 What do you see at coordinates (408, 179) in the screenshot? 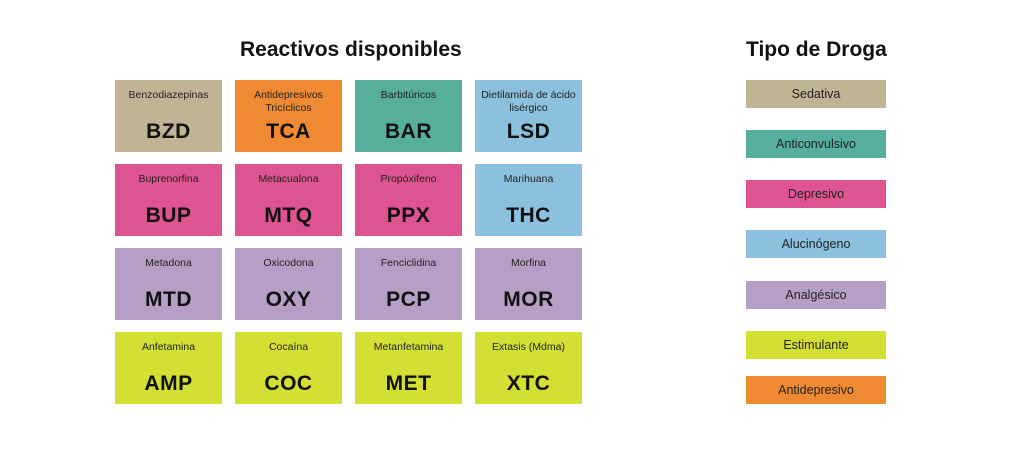
I see `reagent-name: Propóxifeno` at bounding box center [408, 179].